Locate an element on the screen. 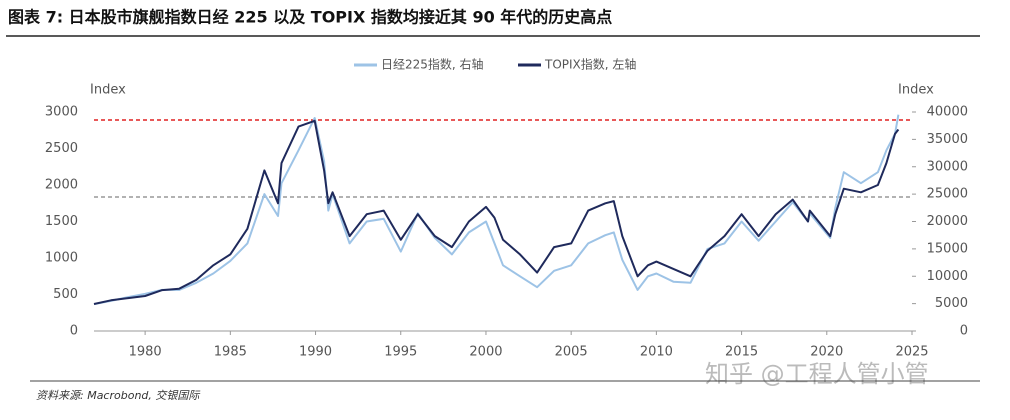  x-tick-label: 1980 is located at coordinates (145, 352).